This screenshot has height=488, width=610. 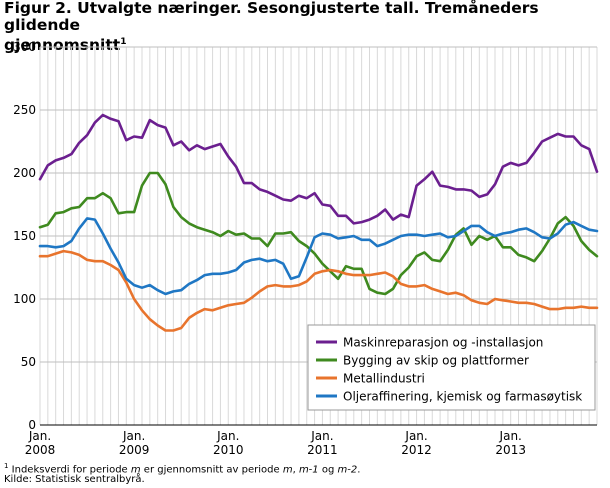 What do you see at coordinates (347, 470) in the screenshot?
I see `footnote-part-7: m-2` at bounding box center [347, 470].